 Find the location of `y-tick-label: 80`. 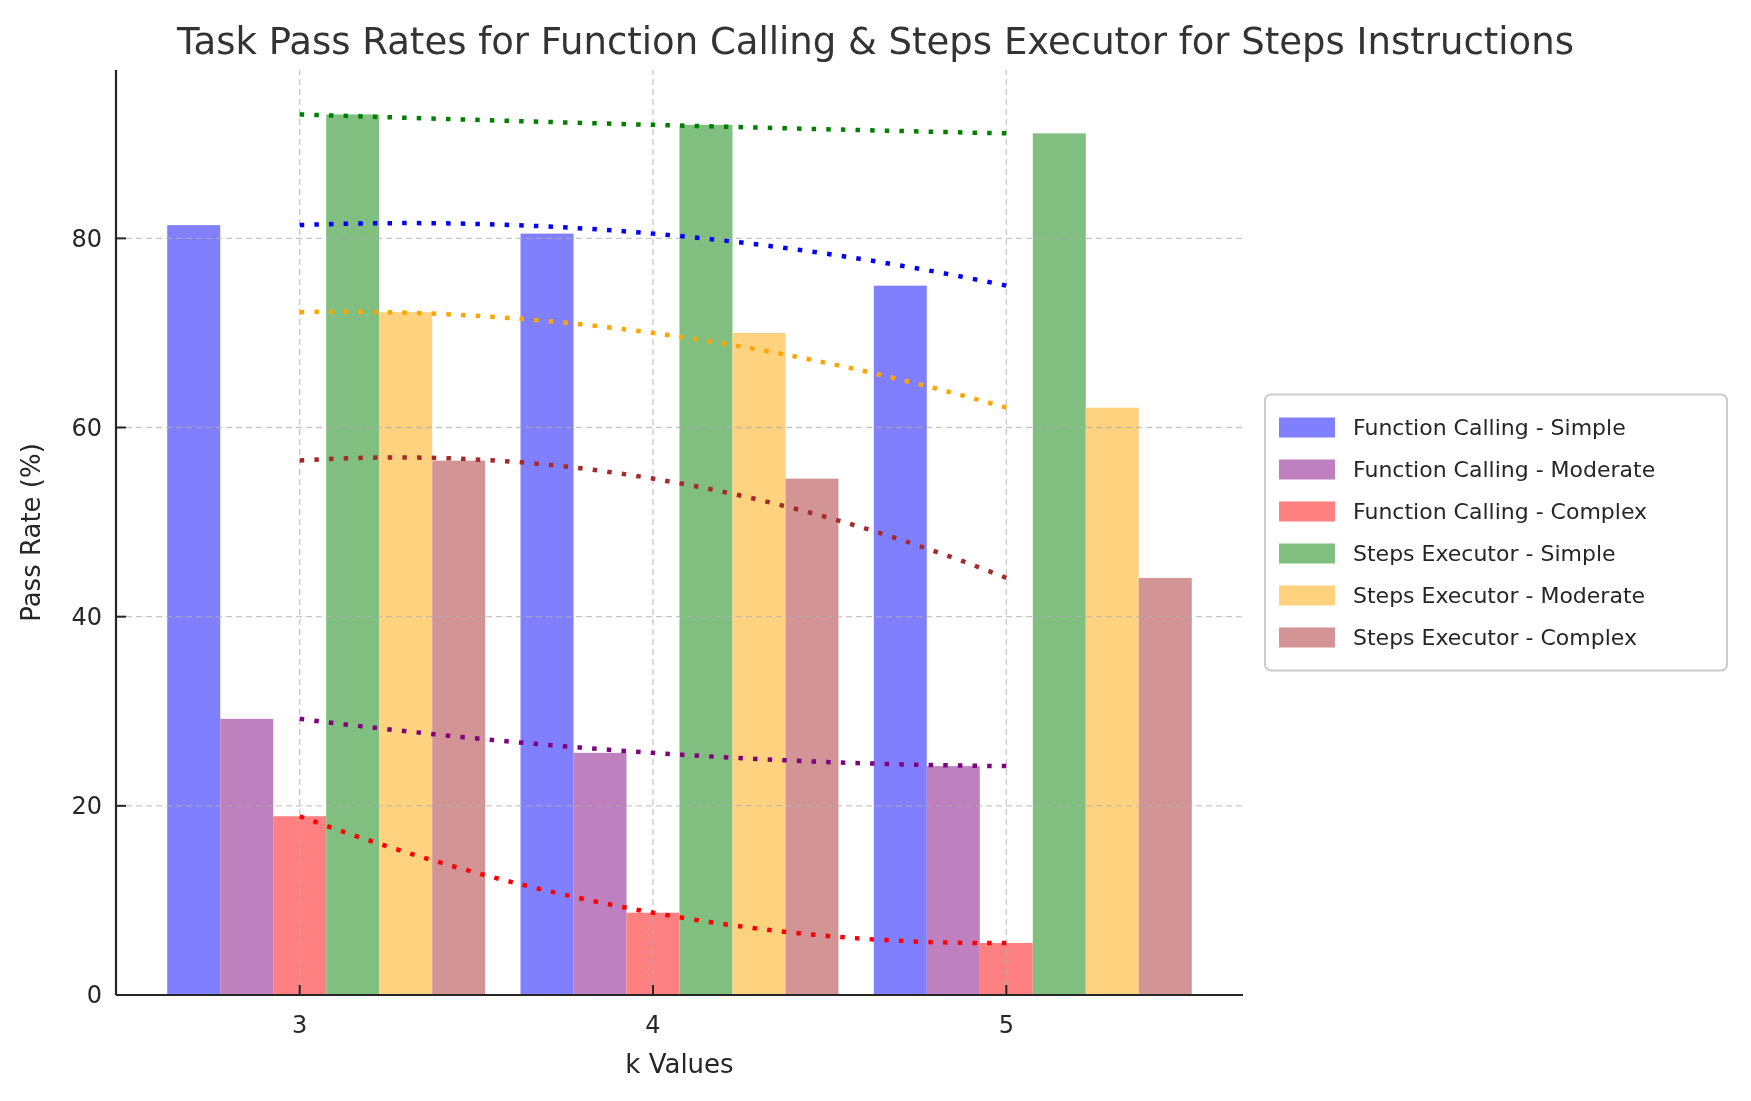

y-tick-label: 80 is located at coordinates (86, 238).